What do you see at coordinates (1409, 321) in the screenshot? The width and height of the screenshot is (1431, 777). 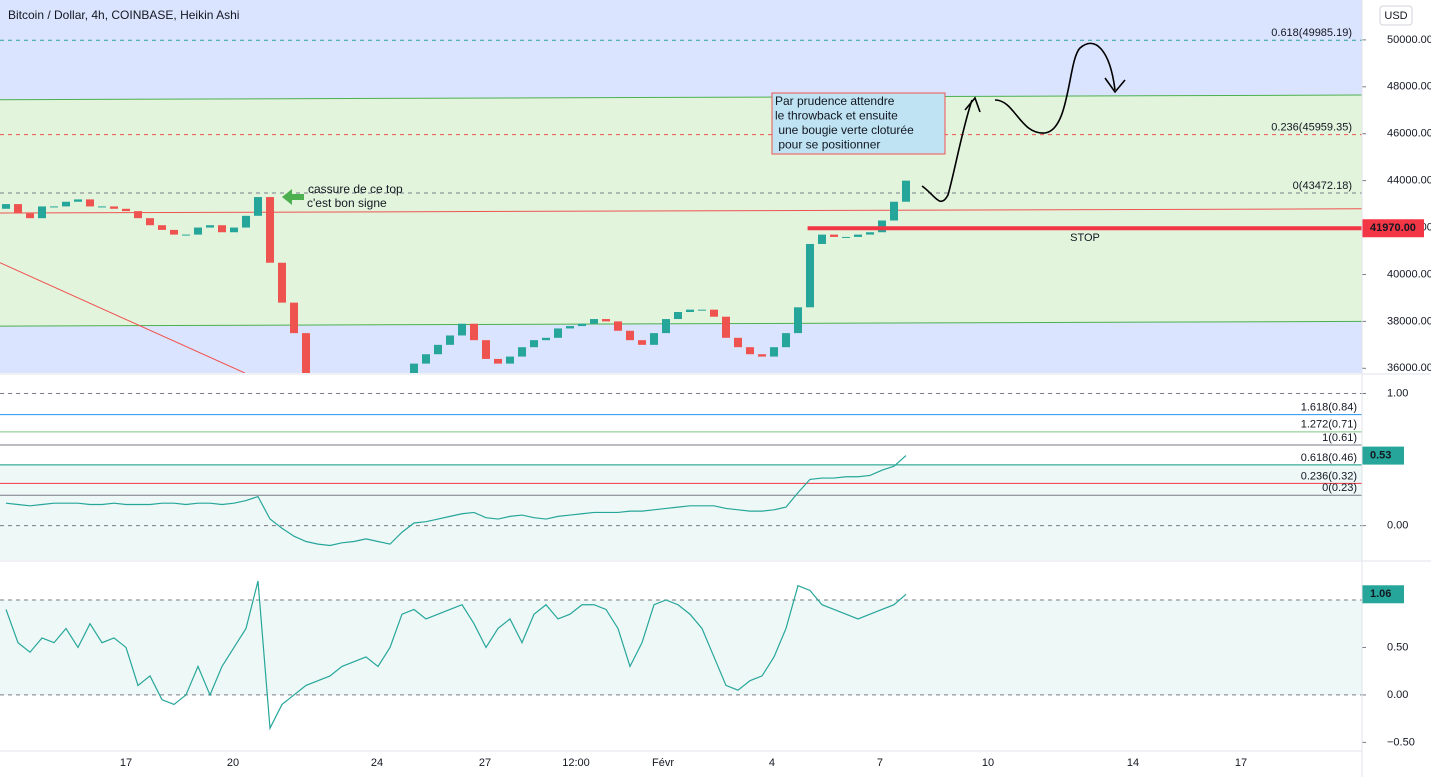 I see `y-tick-label: 38000.00` at bounding box center [1409, 321].